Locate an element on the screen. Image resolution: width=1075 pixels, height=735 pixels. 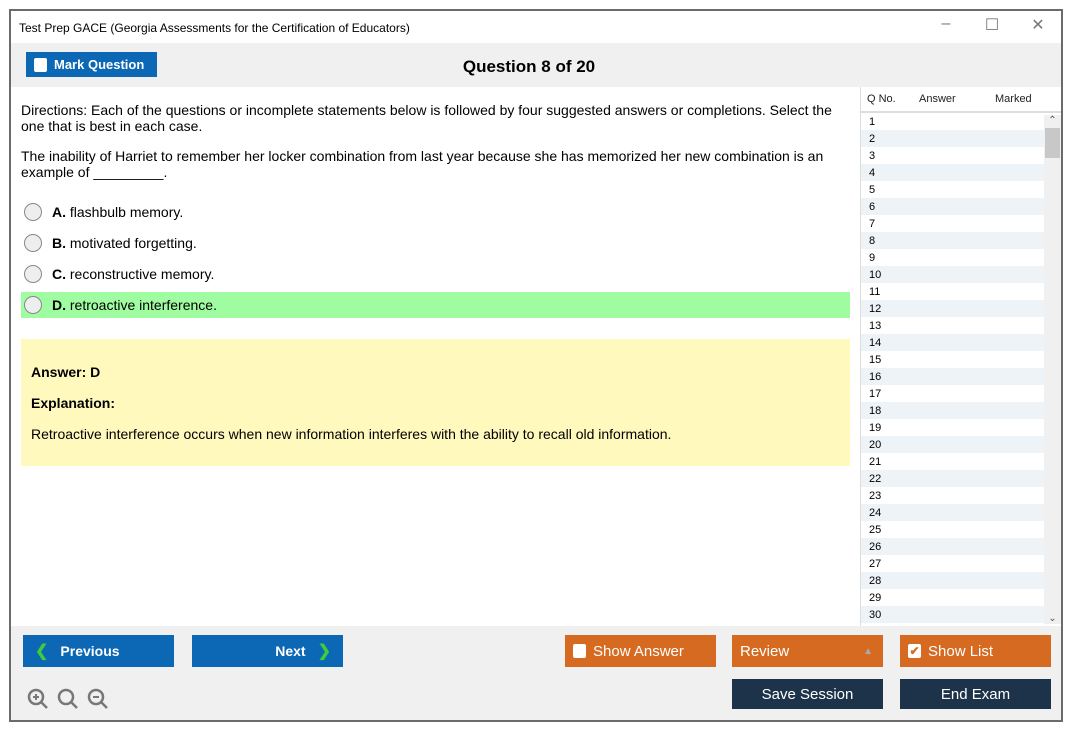
list-row: 30 is located at coordinates (952, 614).